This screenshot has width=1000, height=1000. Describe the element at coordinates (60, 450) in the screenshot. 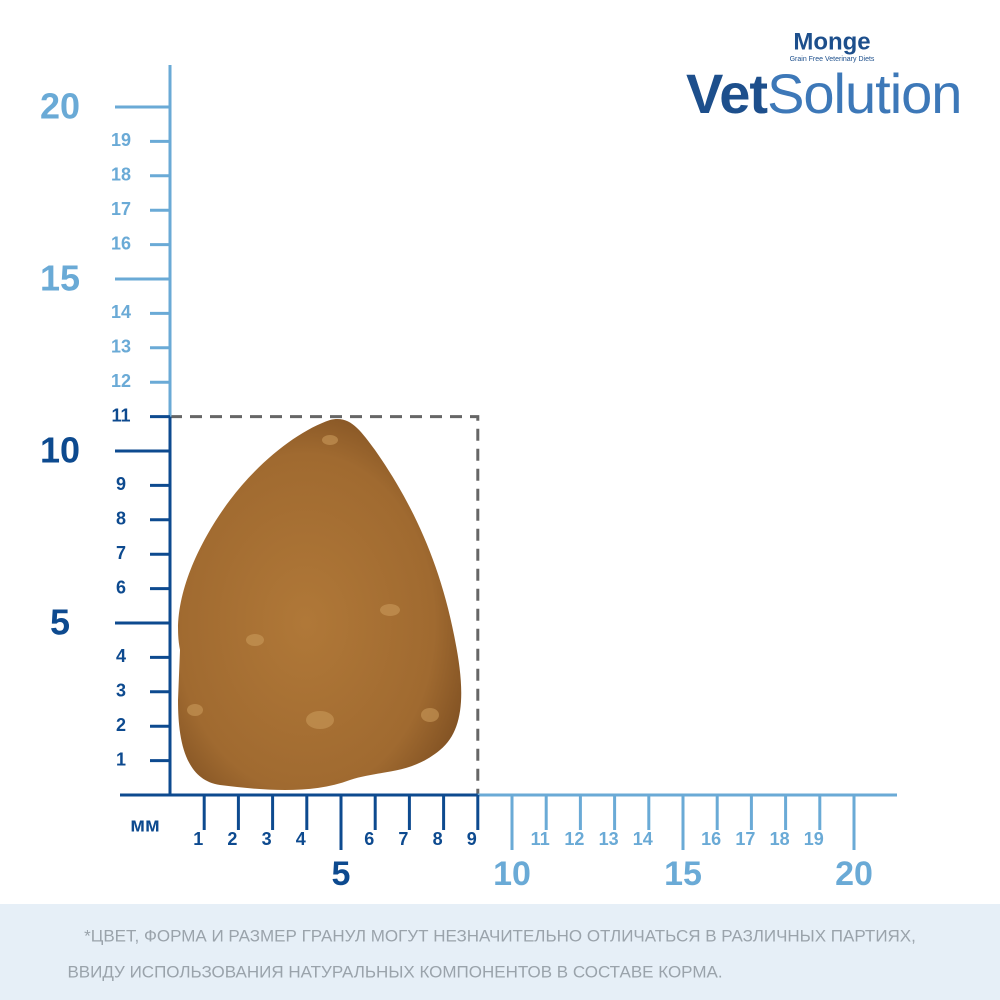

I see `y-tick-label: 10` at that location.